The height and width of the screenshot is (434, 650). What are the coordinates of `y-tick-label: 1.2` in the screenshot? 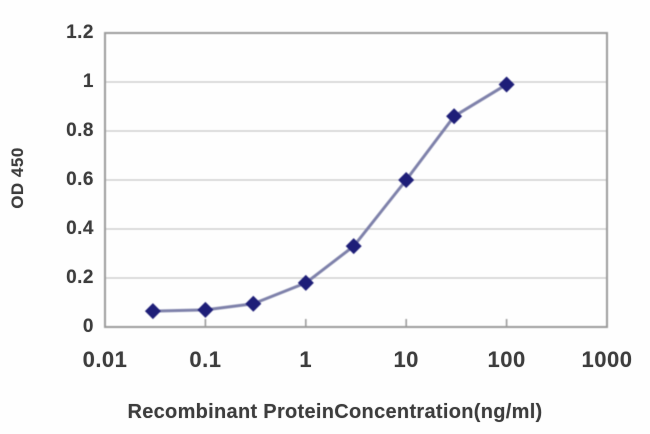 It's located at (80, 32).